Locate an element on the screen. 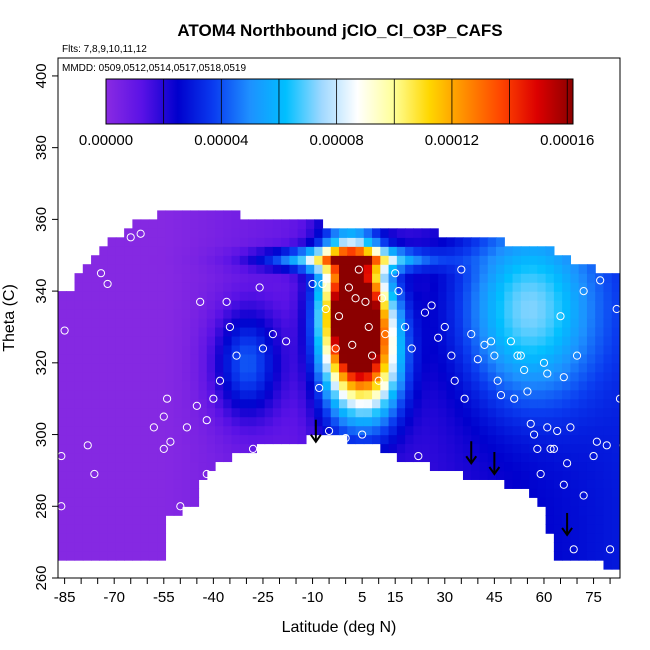 This screenshot has width=650, height=650. heatmap-cell-1911 is located at coordinates (608, 556).